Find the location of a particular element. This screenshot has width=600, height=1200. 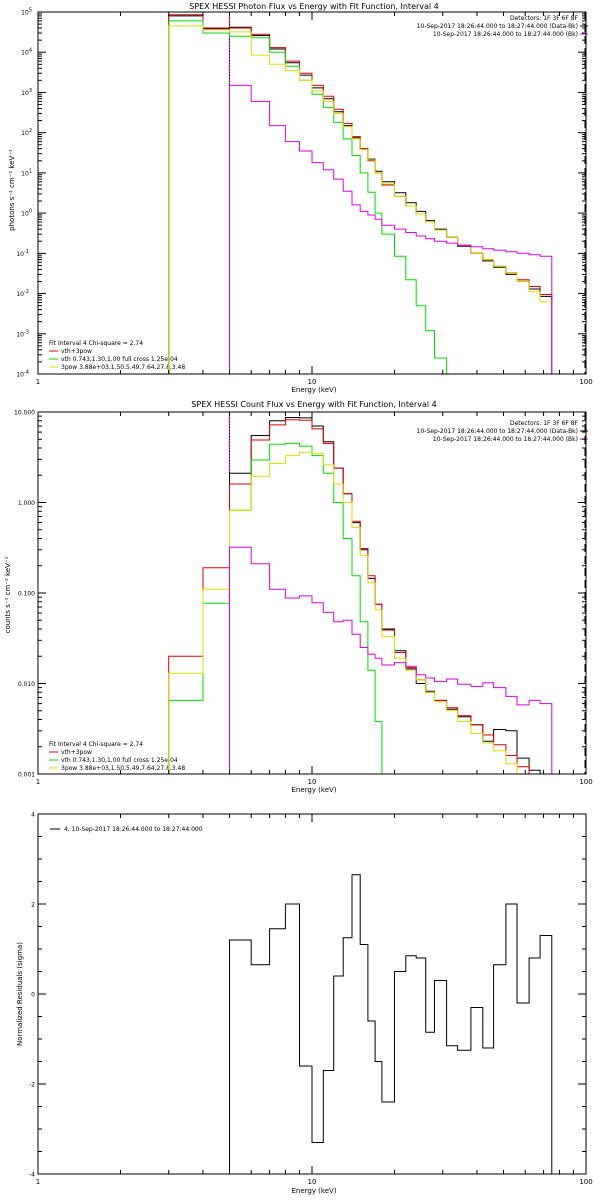

y-tick-label: 10⁴ is located at coordinates (26, 52).